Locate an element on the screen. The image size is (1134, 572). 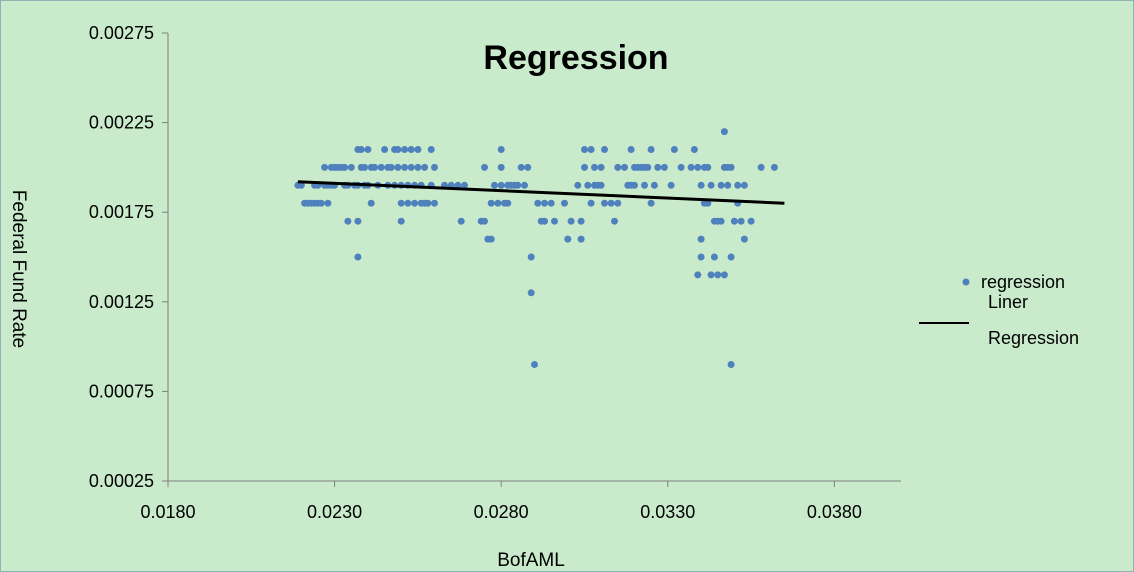
x-axis-title: BofAML is located at coordinates (531, 560).